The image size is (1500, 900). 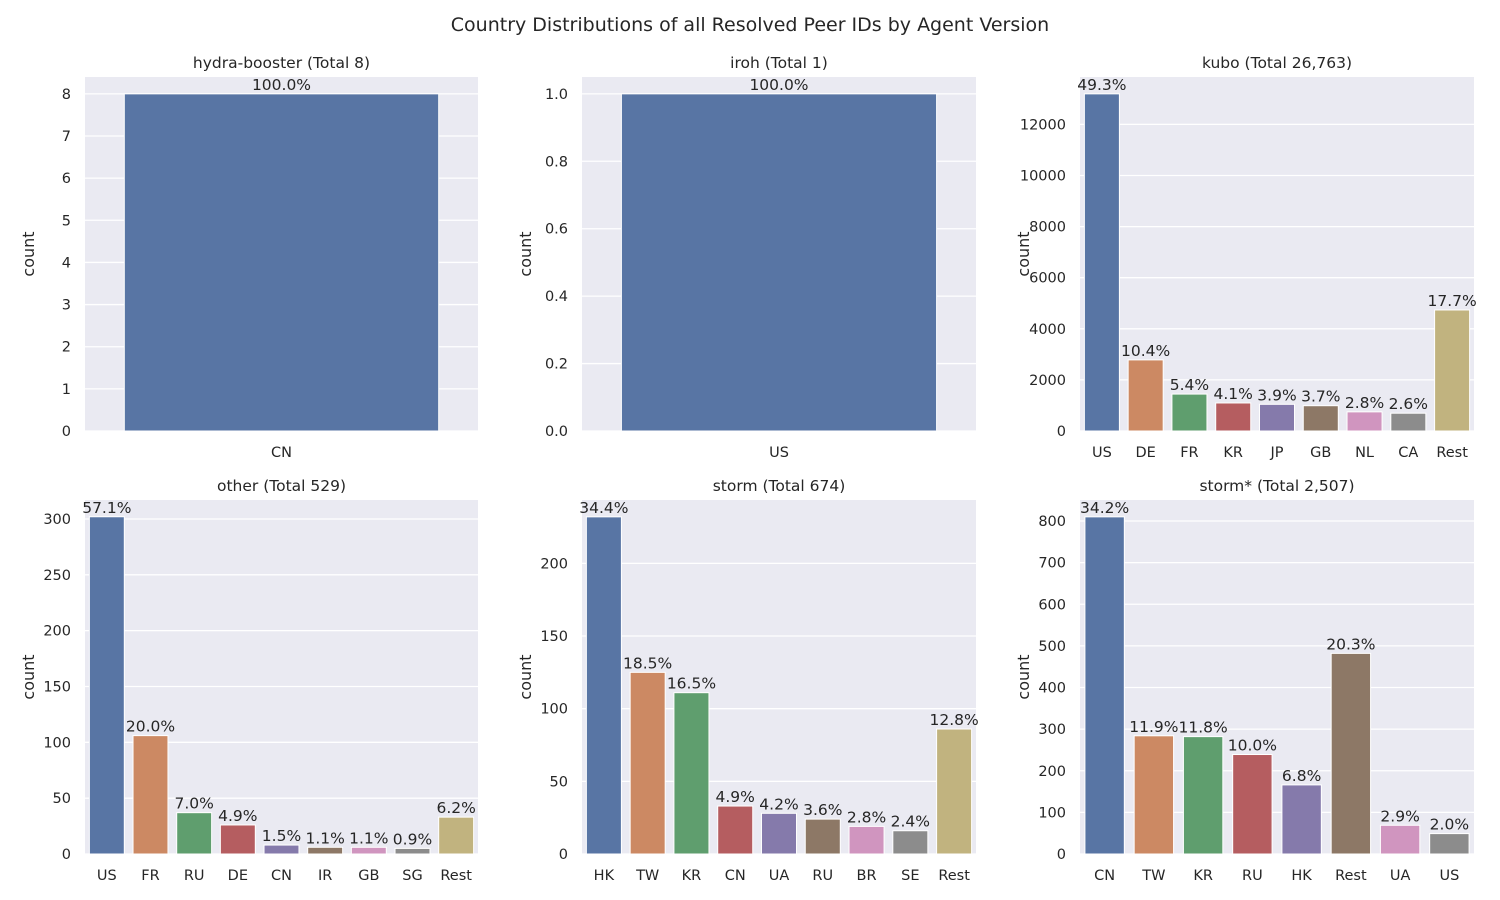 What do you see at coordinates (1146, 453) in the screenshot?
I see `x-tick-label: DE` at bounding box center [1146, 453].